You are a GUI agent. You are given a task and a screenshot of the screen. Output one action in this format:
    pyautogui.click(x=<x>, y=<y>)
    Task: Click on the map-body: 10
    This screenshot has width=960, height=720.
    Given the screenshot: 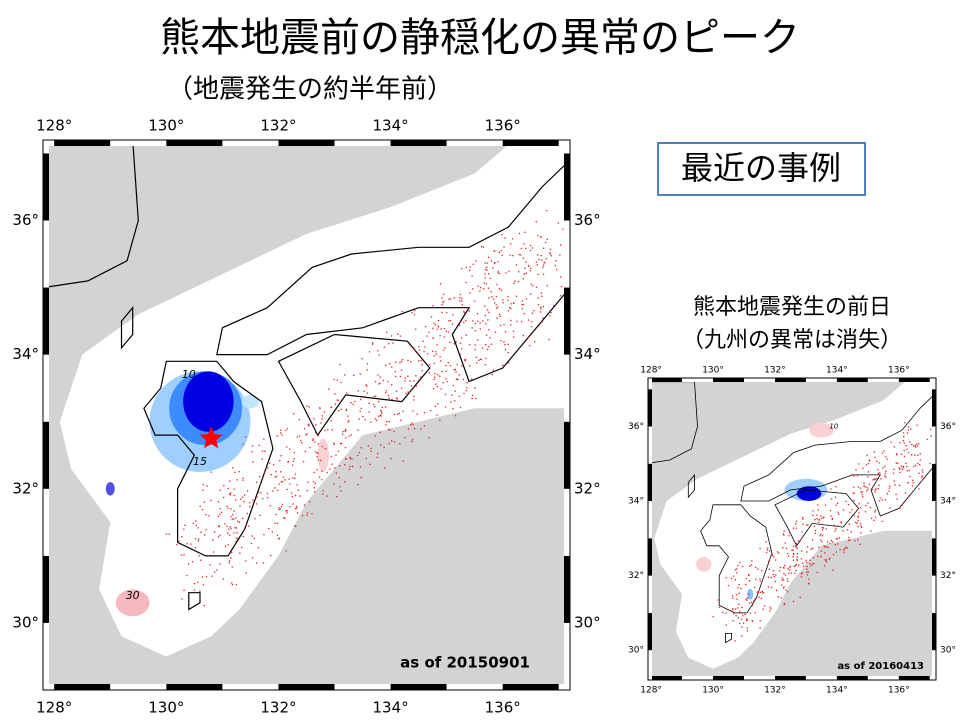 What is the action you would take?
    pyautogui.click(x=795, y=529)
    